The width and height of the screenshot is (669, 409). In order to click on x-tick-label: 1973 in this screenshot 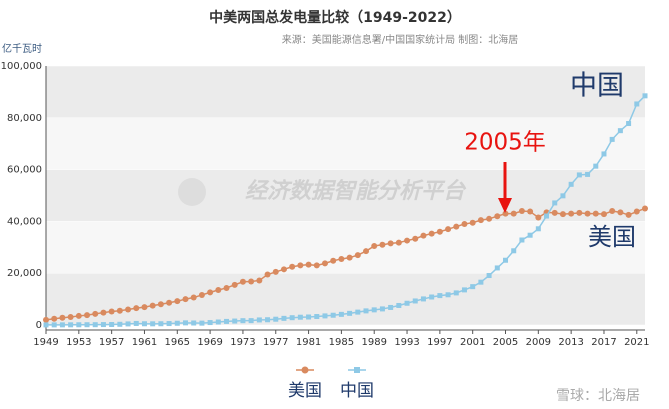, I will do `click(242, 342)`.